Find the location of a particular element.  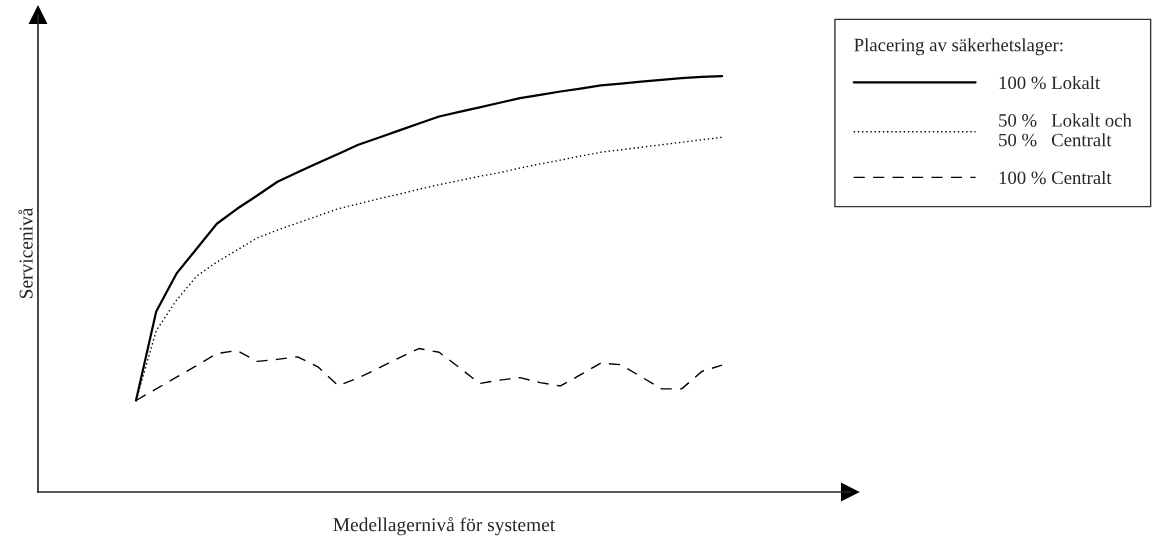

text: 100 % Lokalt is located at coordinates (1050, 82).